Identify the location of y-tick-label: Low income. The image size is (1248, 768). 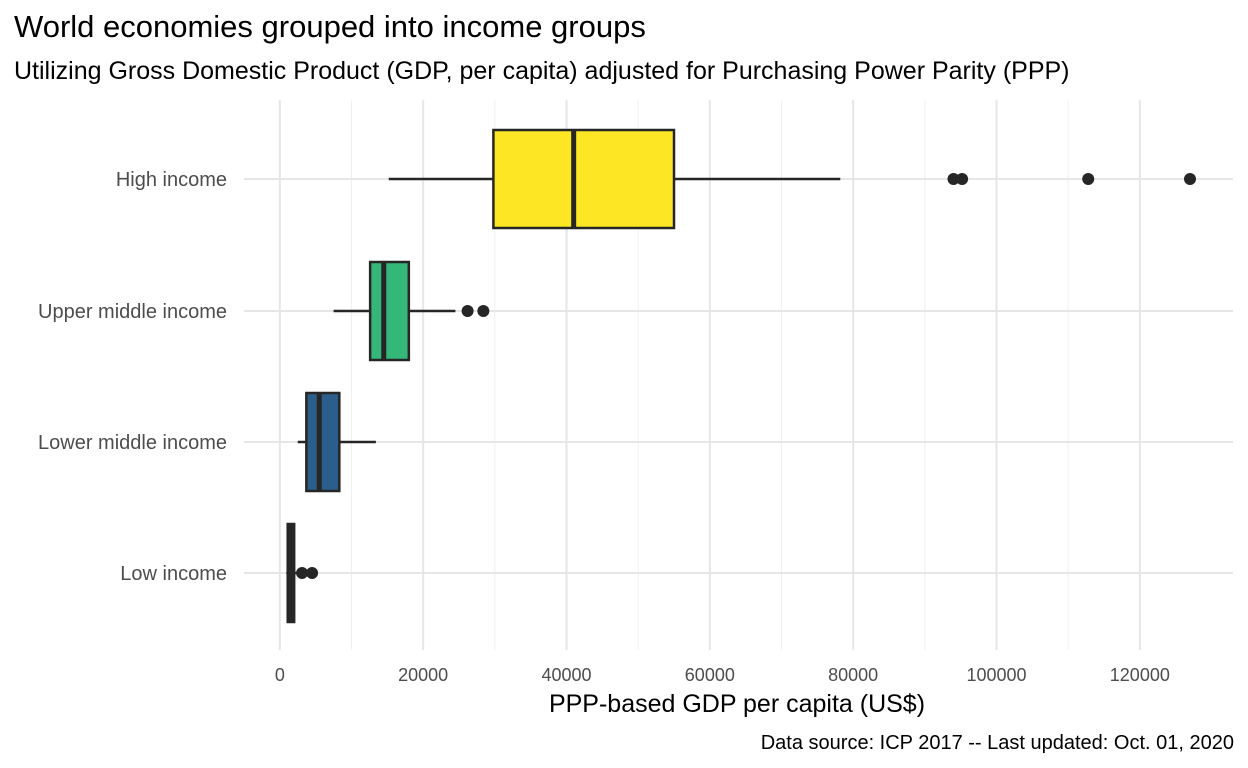
(173, 574).